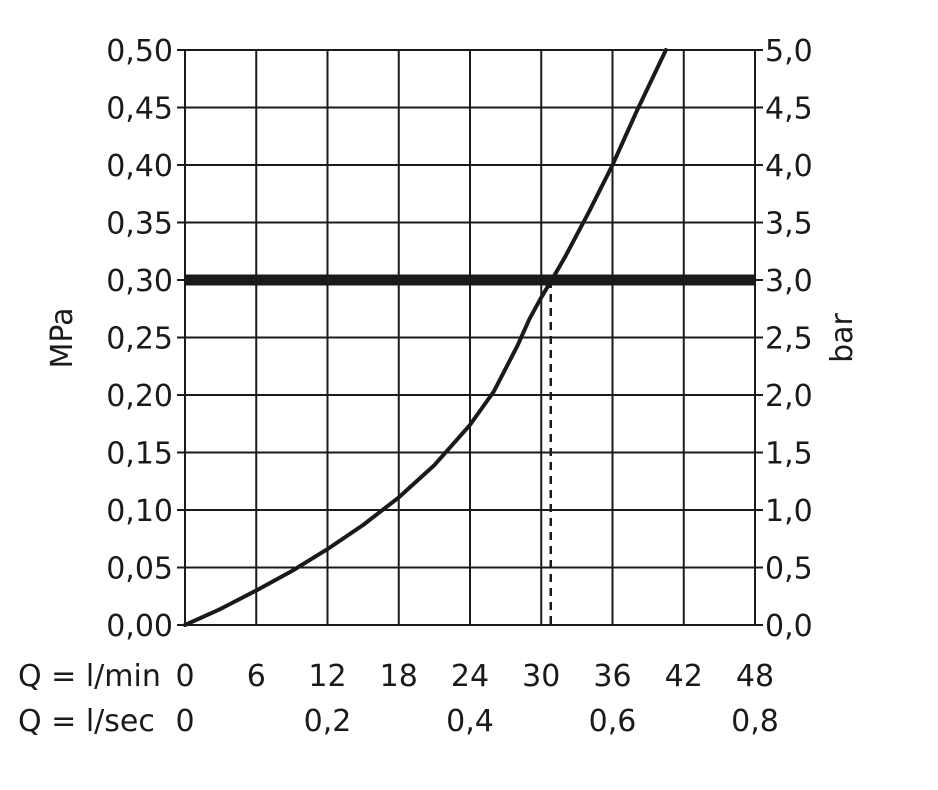  I want to click on y-right-tick-label: 5,0, so click(789, 51).